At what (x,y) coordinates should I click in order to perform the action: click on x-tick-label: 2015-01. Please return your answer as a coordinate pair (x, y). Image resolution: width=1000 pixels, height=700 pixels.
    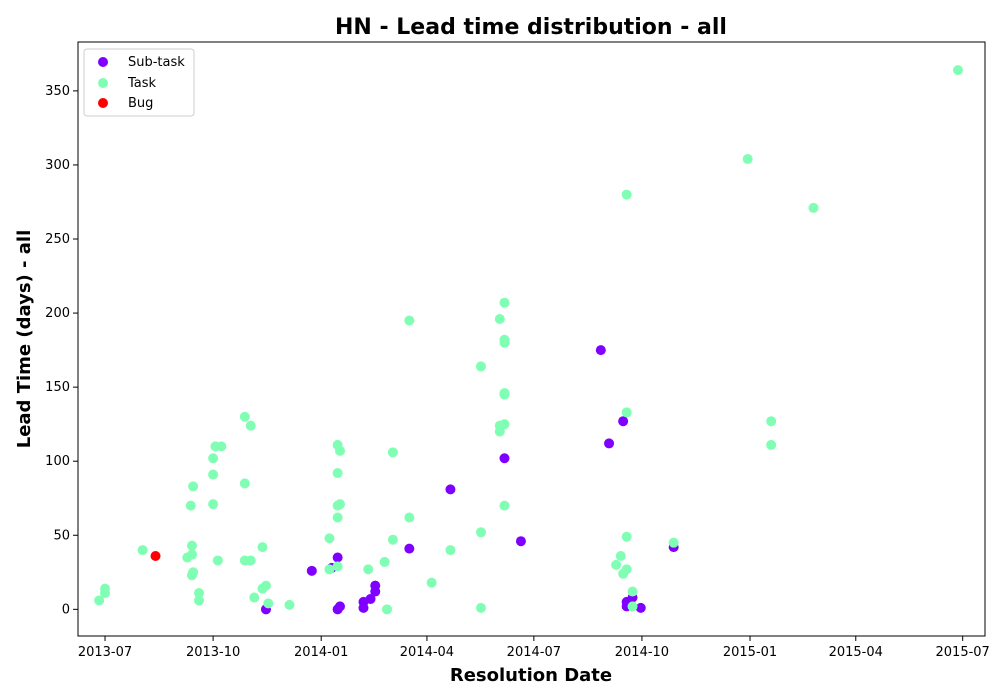
    Looking at the image, I should click on (750, 652).